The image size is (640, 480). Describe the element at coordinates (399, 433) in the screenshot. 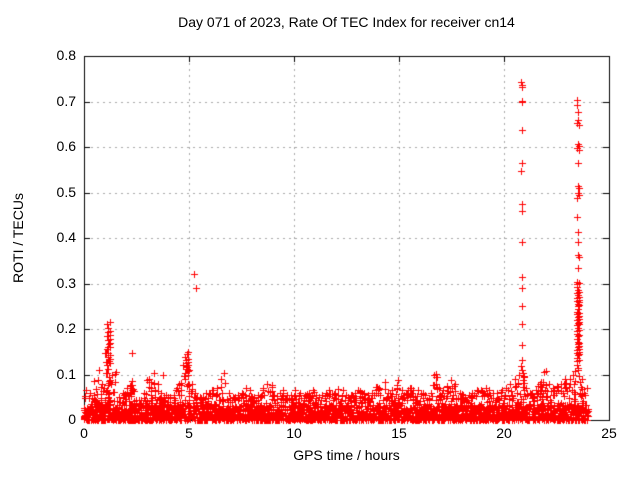

I see `x-tick-label: 15` at that location.